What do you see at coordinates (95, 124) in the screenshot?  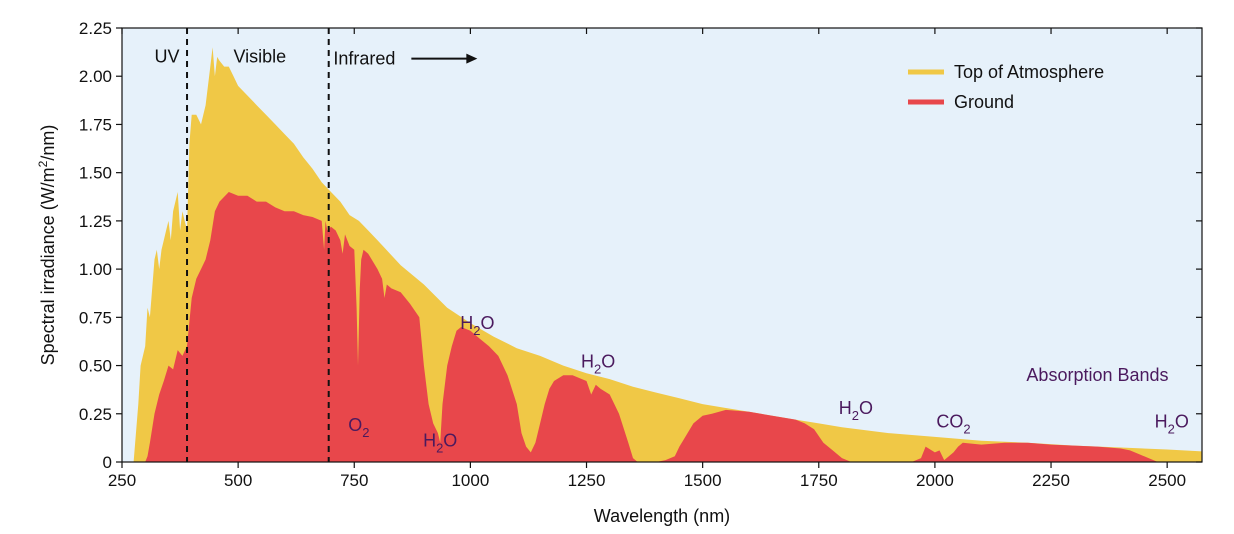 I see `y-tick-label-1.75: 1.75` at bounding box center [95, 124].